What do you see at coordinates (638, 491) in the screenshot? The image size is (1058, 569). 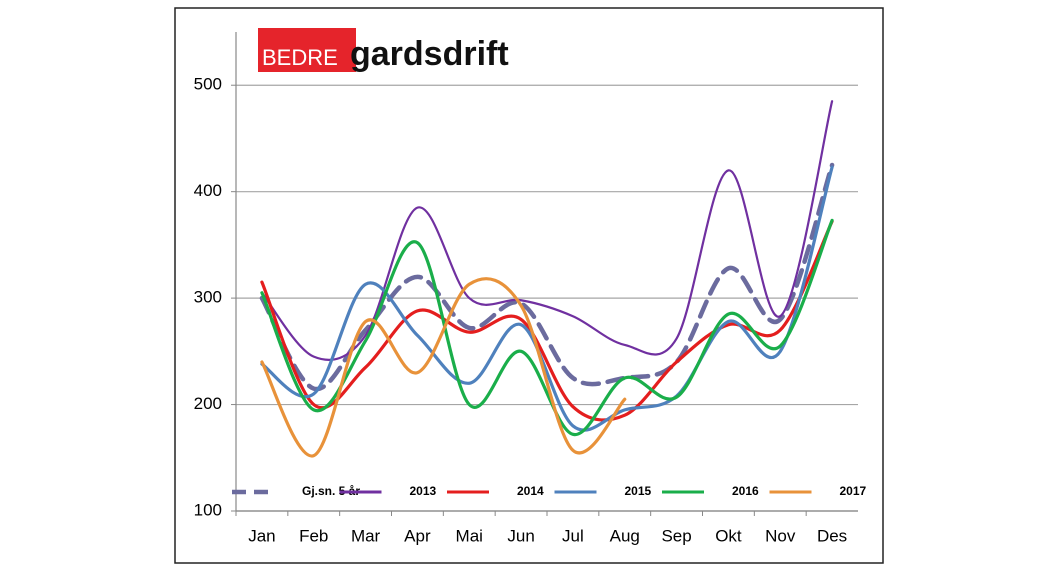 I see `legend-label: 2015` at bounding box center [638, 491].